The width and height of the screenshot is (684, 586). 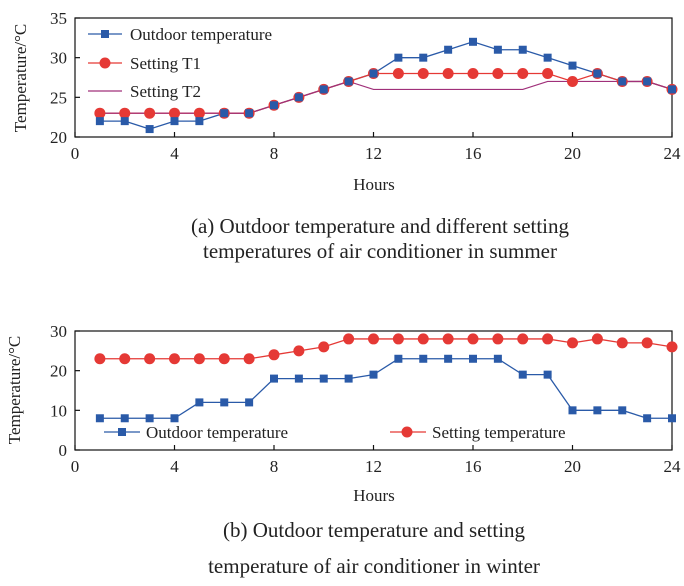 I want to click on x-tick-label-a: 12, so click(x=373, y=153).